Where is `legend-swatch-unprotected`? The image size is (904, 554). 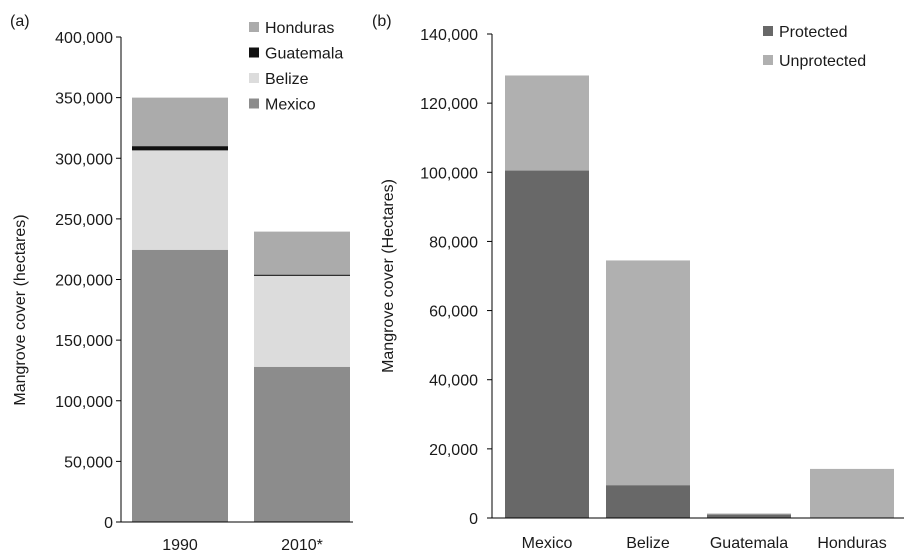 legend-swatch-unprotected is located at coordinates (768, 60).